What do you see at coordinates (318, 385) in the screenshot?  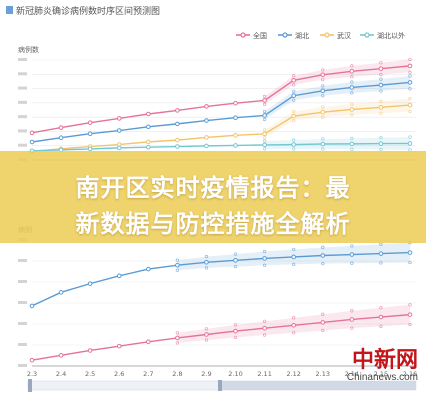 I see `timeline-range` at bounding box center [318, 385].